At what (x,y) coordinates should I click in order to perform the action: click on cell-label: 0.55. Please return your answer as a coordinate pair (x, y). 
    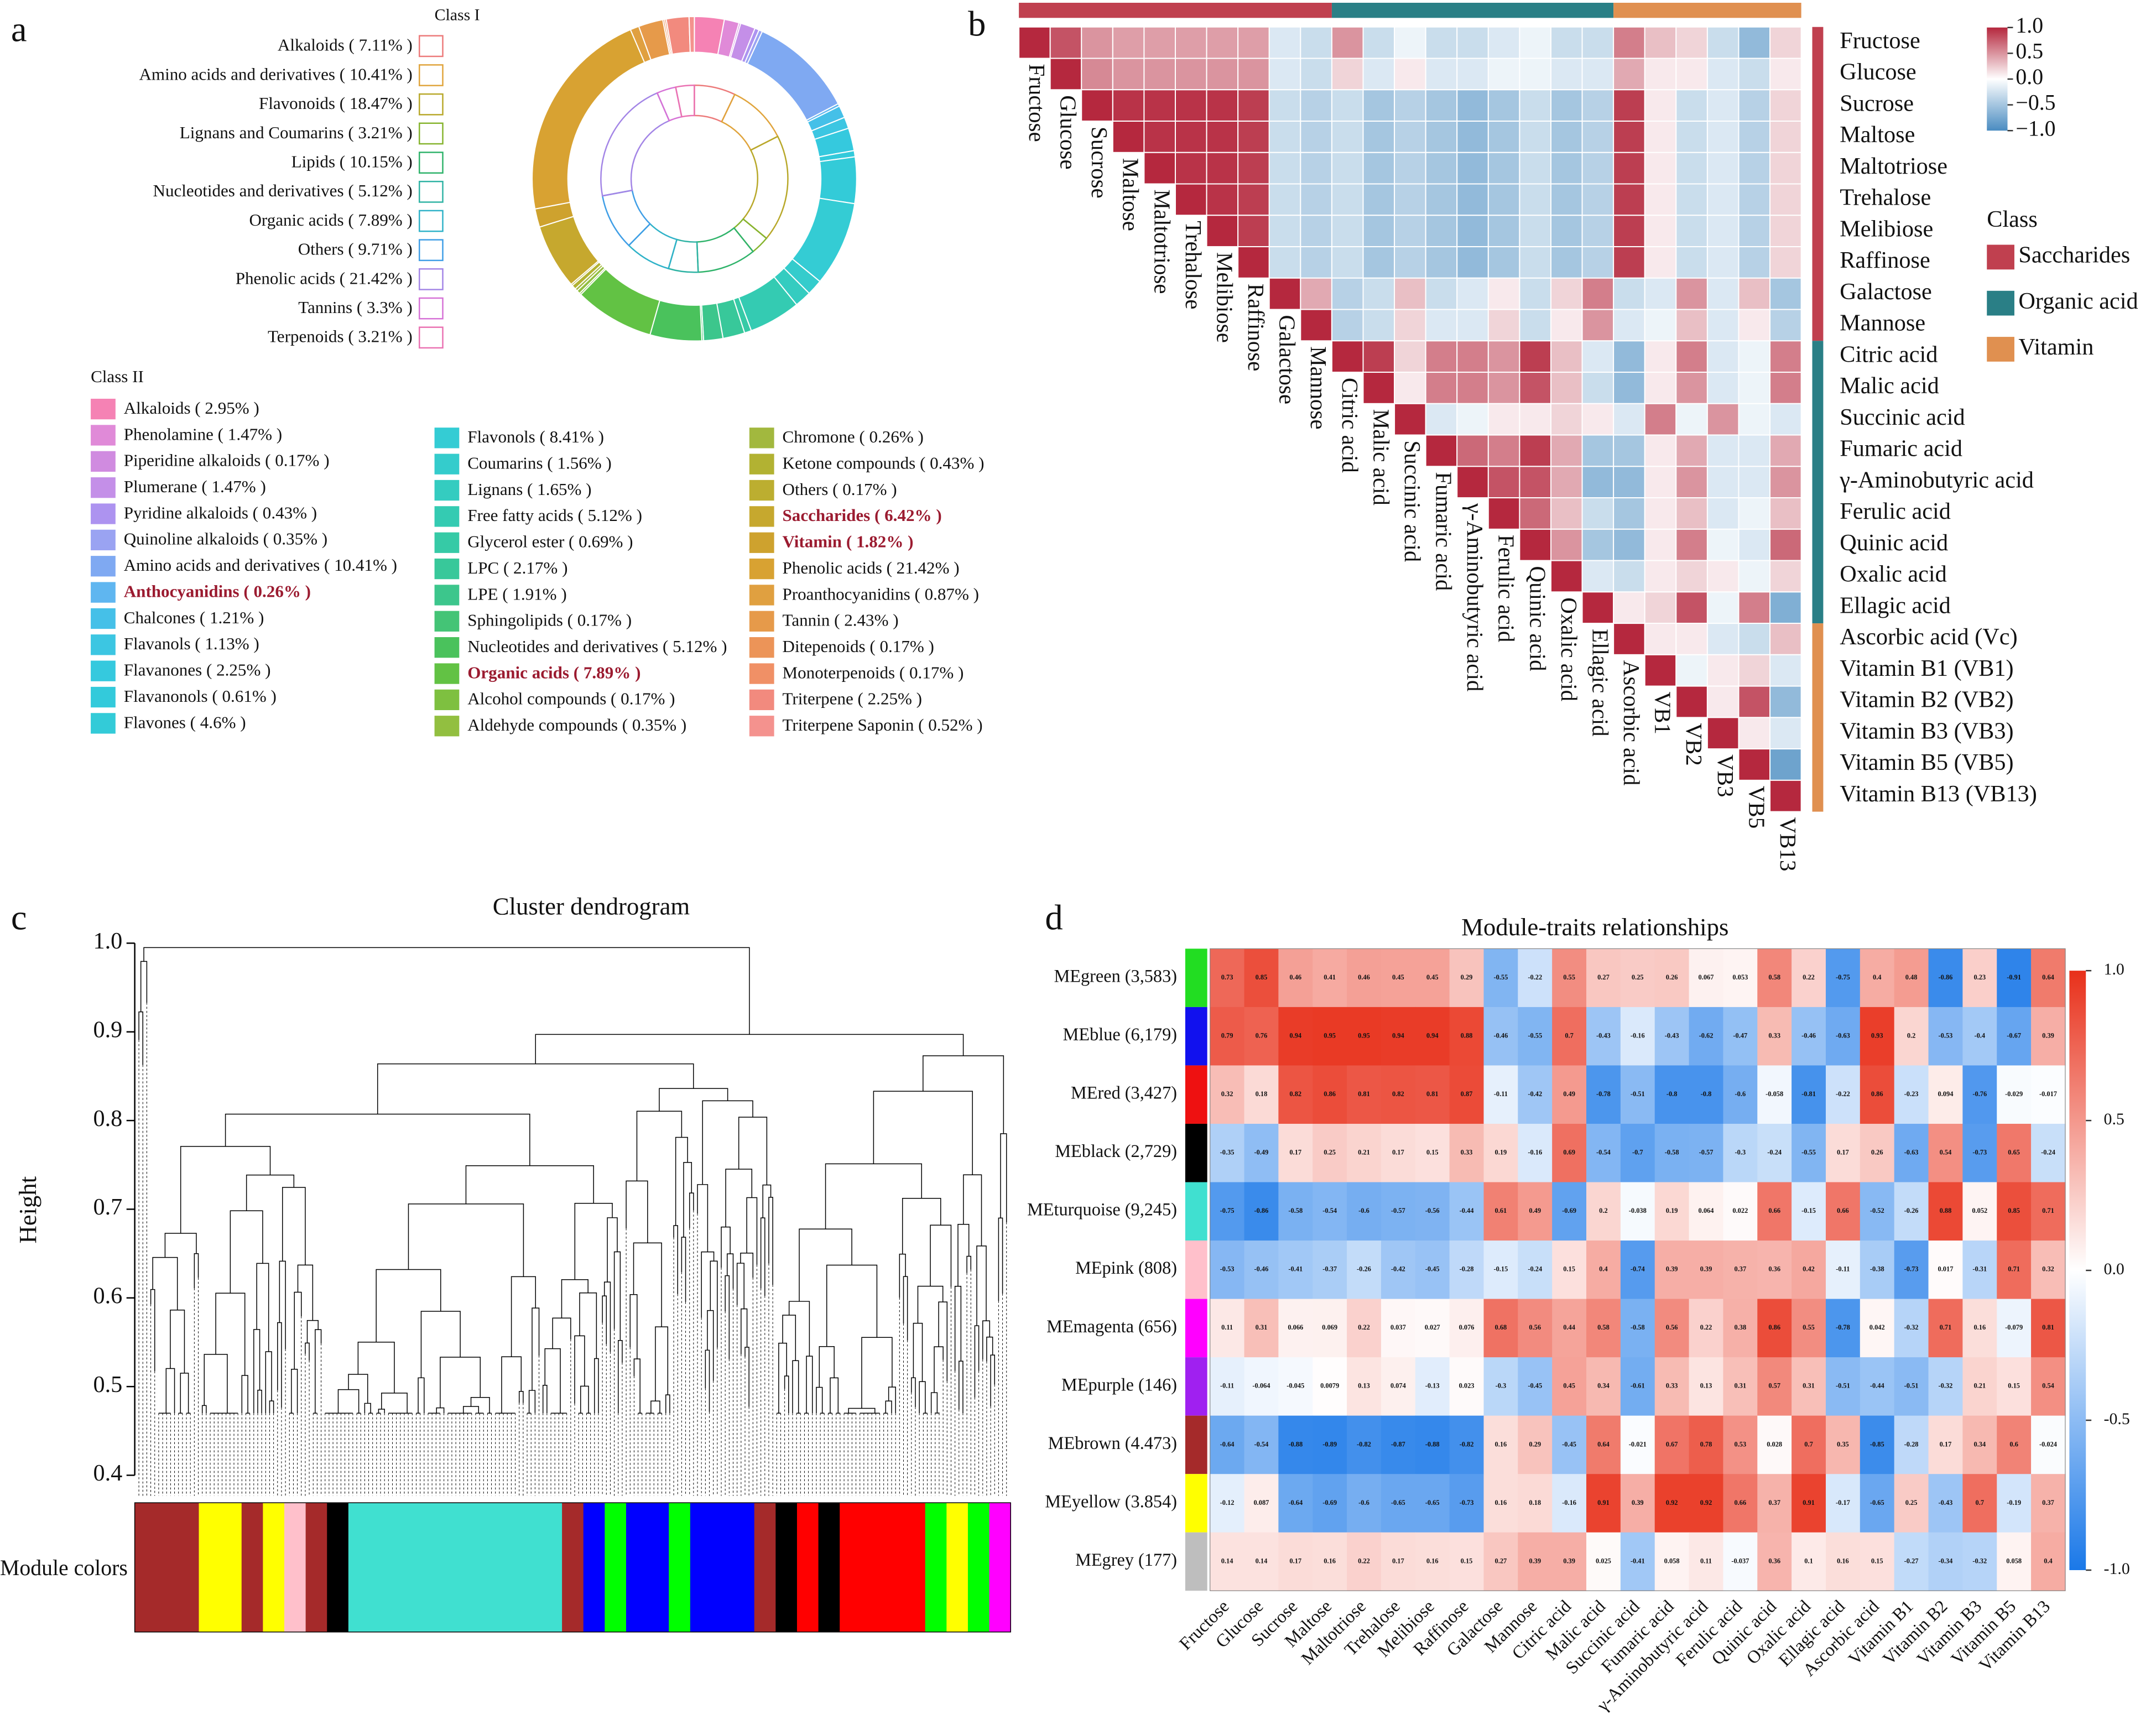
    Looking at the image, I should click on (1809, 1327).